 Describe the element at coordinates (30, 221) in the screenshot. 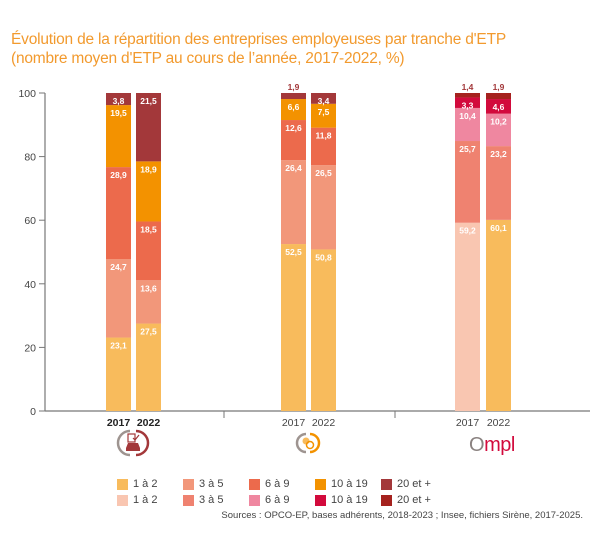

I see `y-tick-label: 60` at that location.